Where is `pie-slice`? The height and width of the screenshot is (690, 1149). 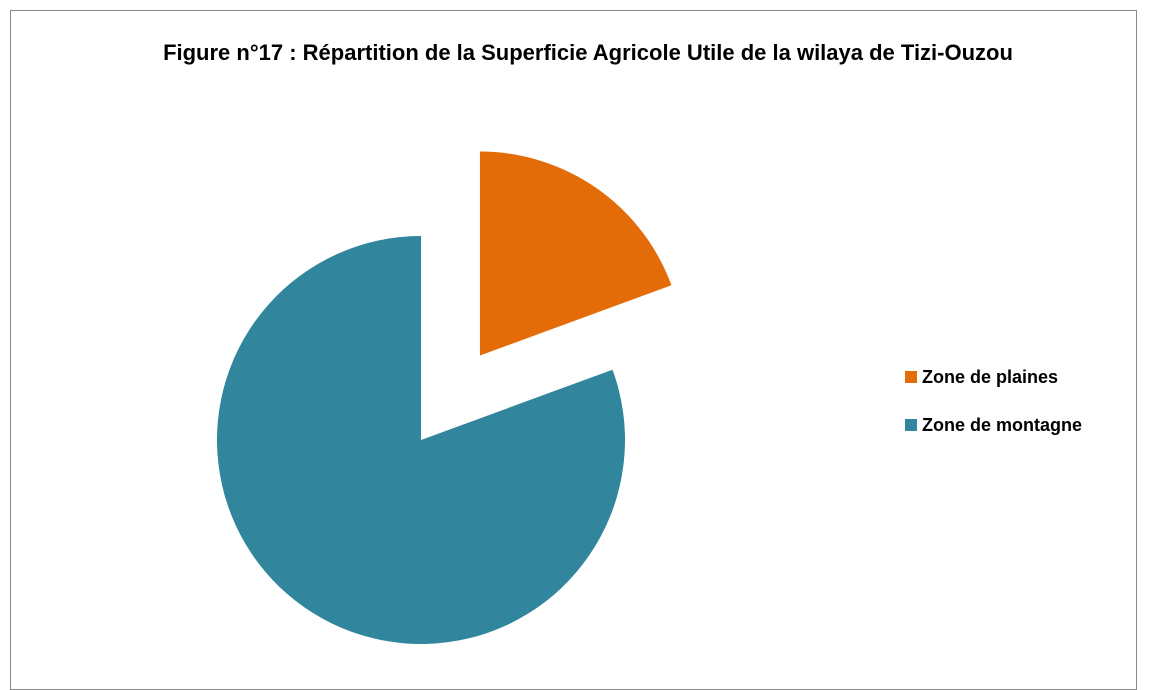
pie-slice is located at coordinates (575, 253).